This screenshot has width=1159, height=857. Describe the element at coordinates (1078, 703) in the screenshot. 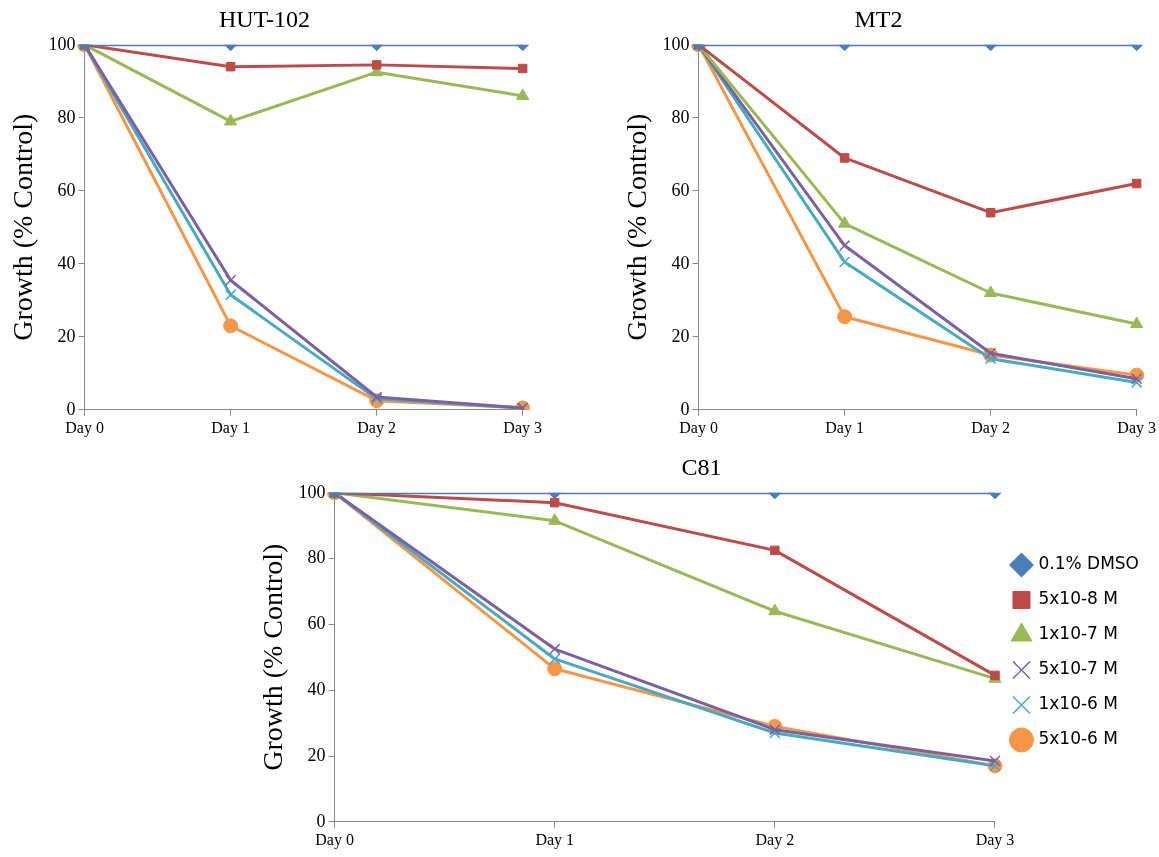

I see `legend-label: 1x10-6 M` at that location.